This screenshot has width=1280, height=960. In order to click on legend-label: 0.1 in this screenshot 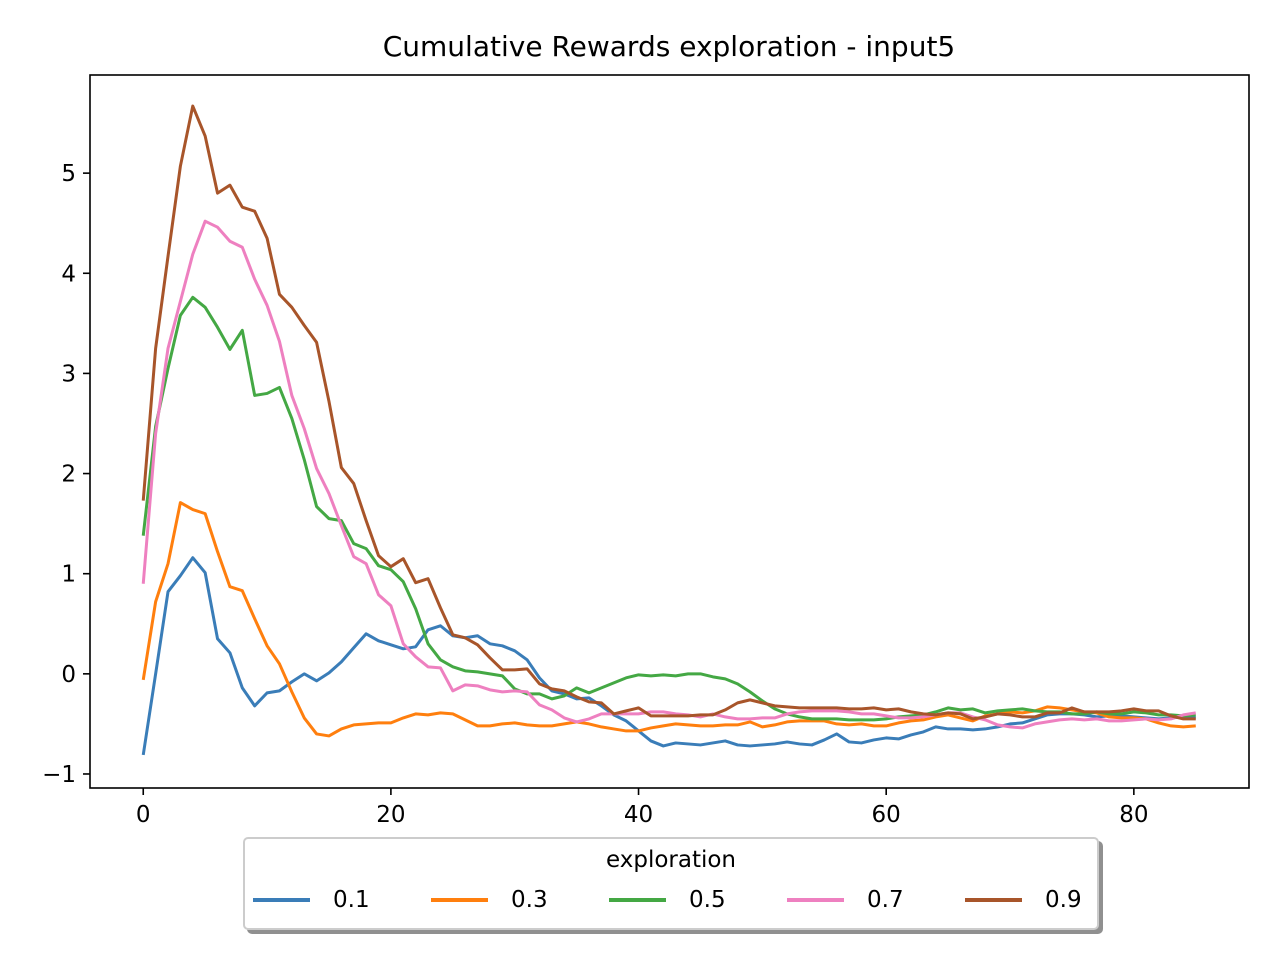, I will do `click(351, 900)`.